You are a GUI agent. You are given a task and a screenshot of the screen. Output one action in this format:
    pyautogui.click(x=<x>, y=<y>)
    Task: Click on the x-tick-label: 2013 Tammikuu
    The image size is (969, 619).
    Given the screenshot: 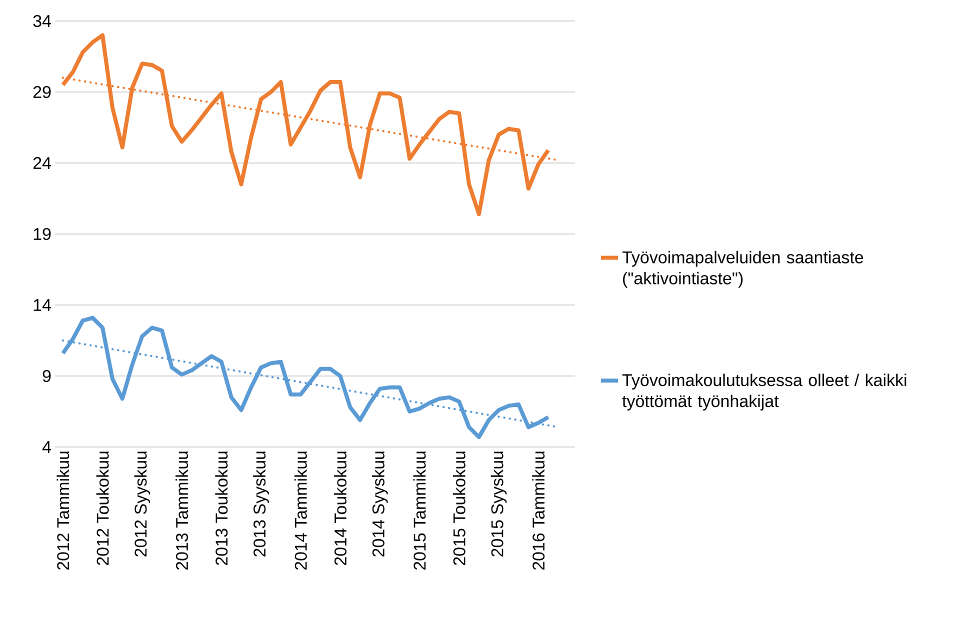 What is the action you would take?
    pyautogui.click(x=182, y=511)
    